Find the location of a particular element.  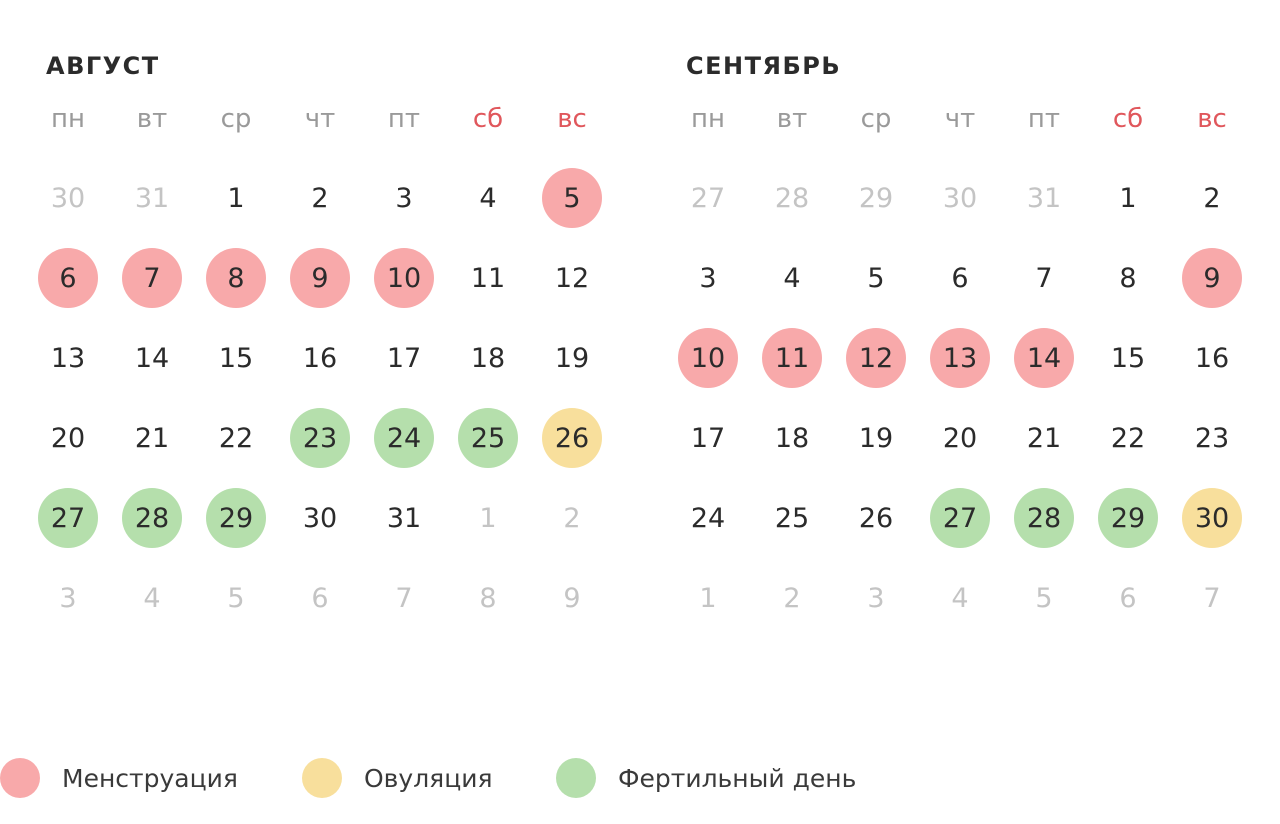

calendar-adjacent-month-day: 9 is located at coordinates (572, 598).